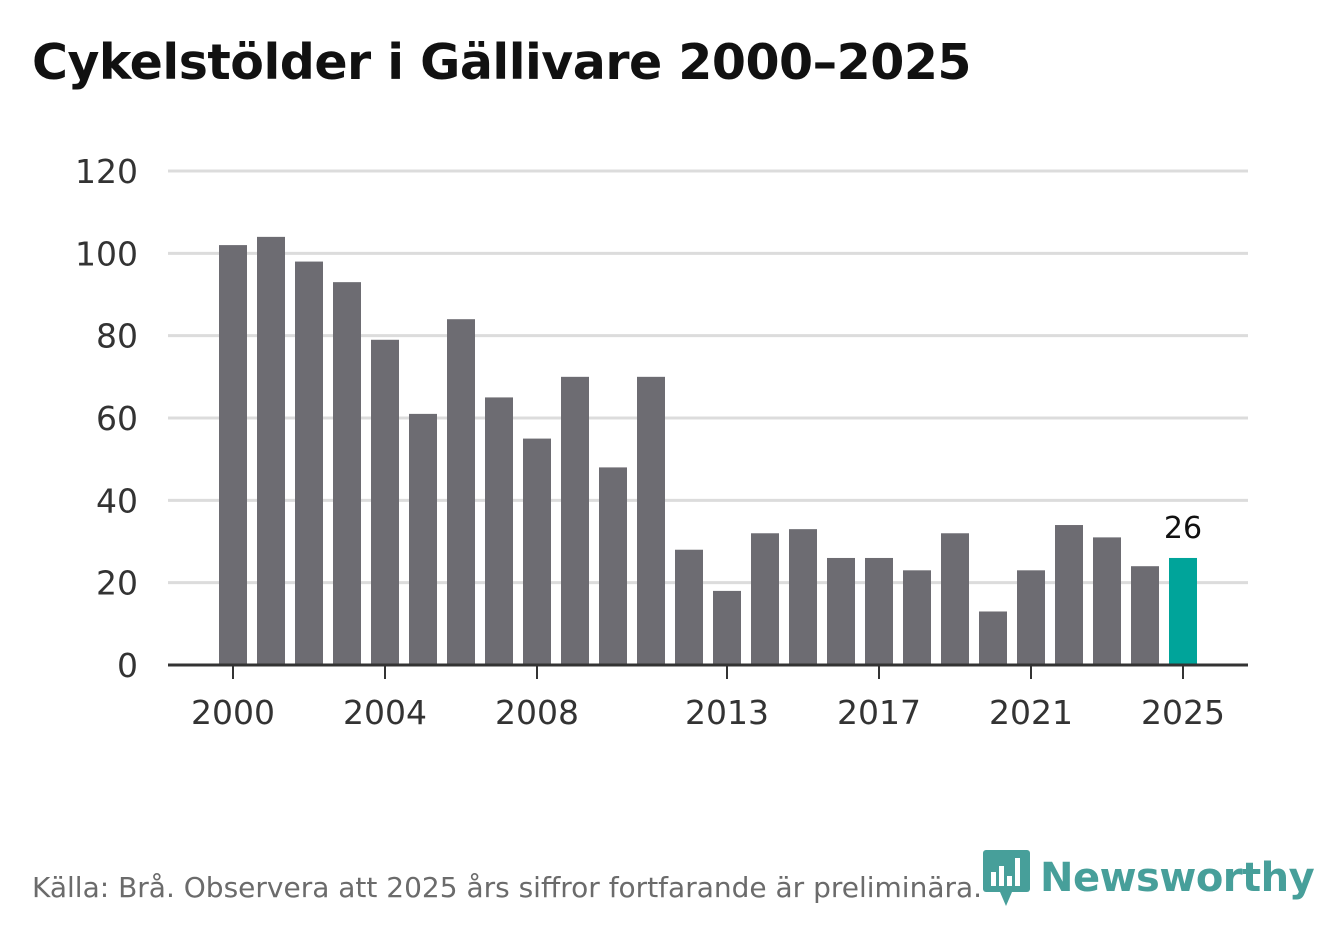 The width and height of the screenshot is (1322, 939). I want to click on bar-2000, so click(233, 455).